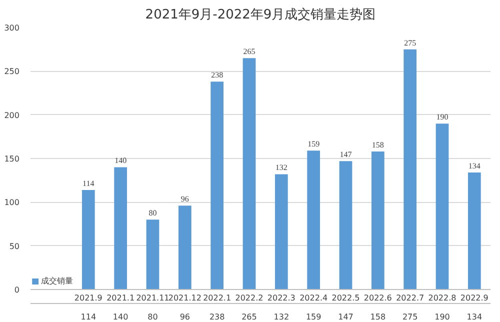 This screenshot has height=322, width=500. What do you see at coordinates (152, 213) in the screenshot?
I see `text: 80` at bounding box center [152, 213].